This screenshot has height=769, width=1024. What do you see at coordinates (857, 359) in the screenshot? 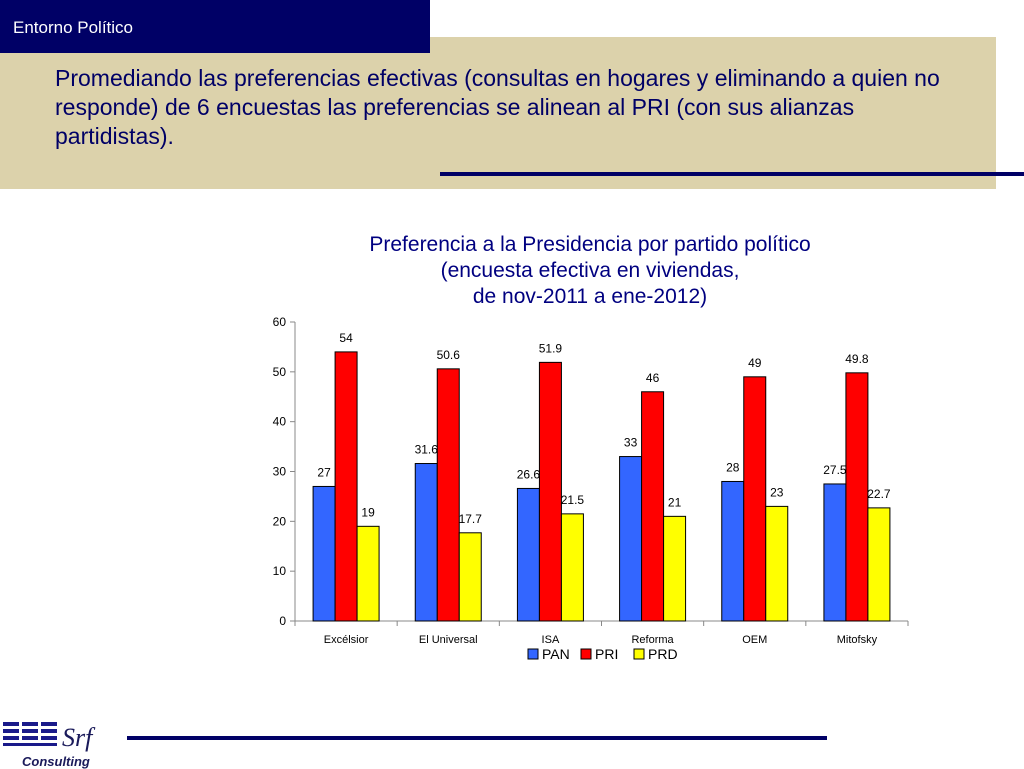
I see `data-label: 49.8` at bounding box center [857, 359].